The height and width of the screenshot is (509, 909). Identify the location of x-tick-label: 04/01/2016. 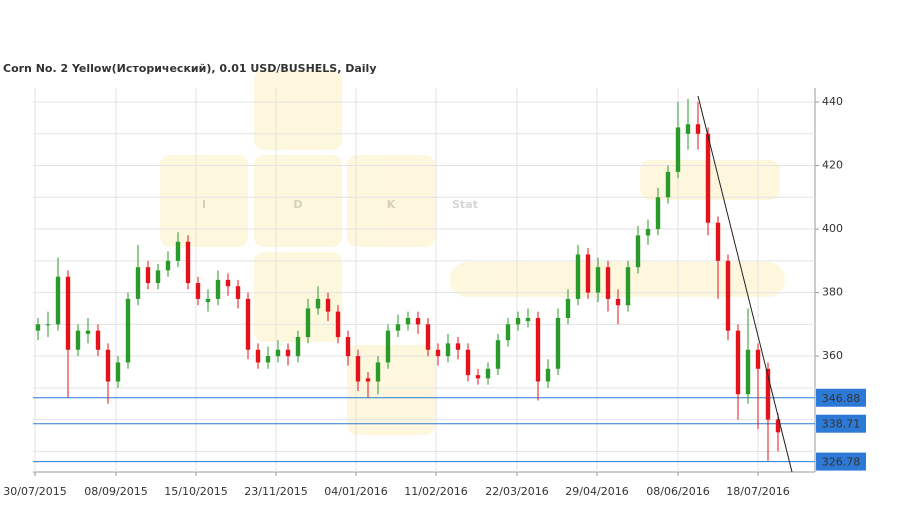
(355, 491).